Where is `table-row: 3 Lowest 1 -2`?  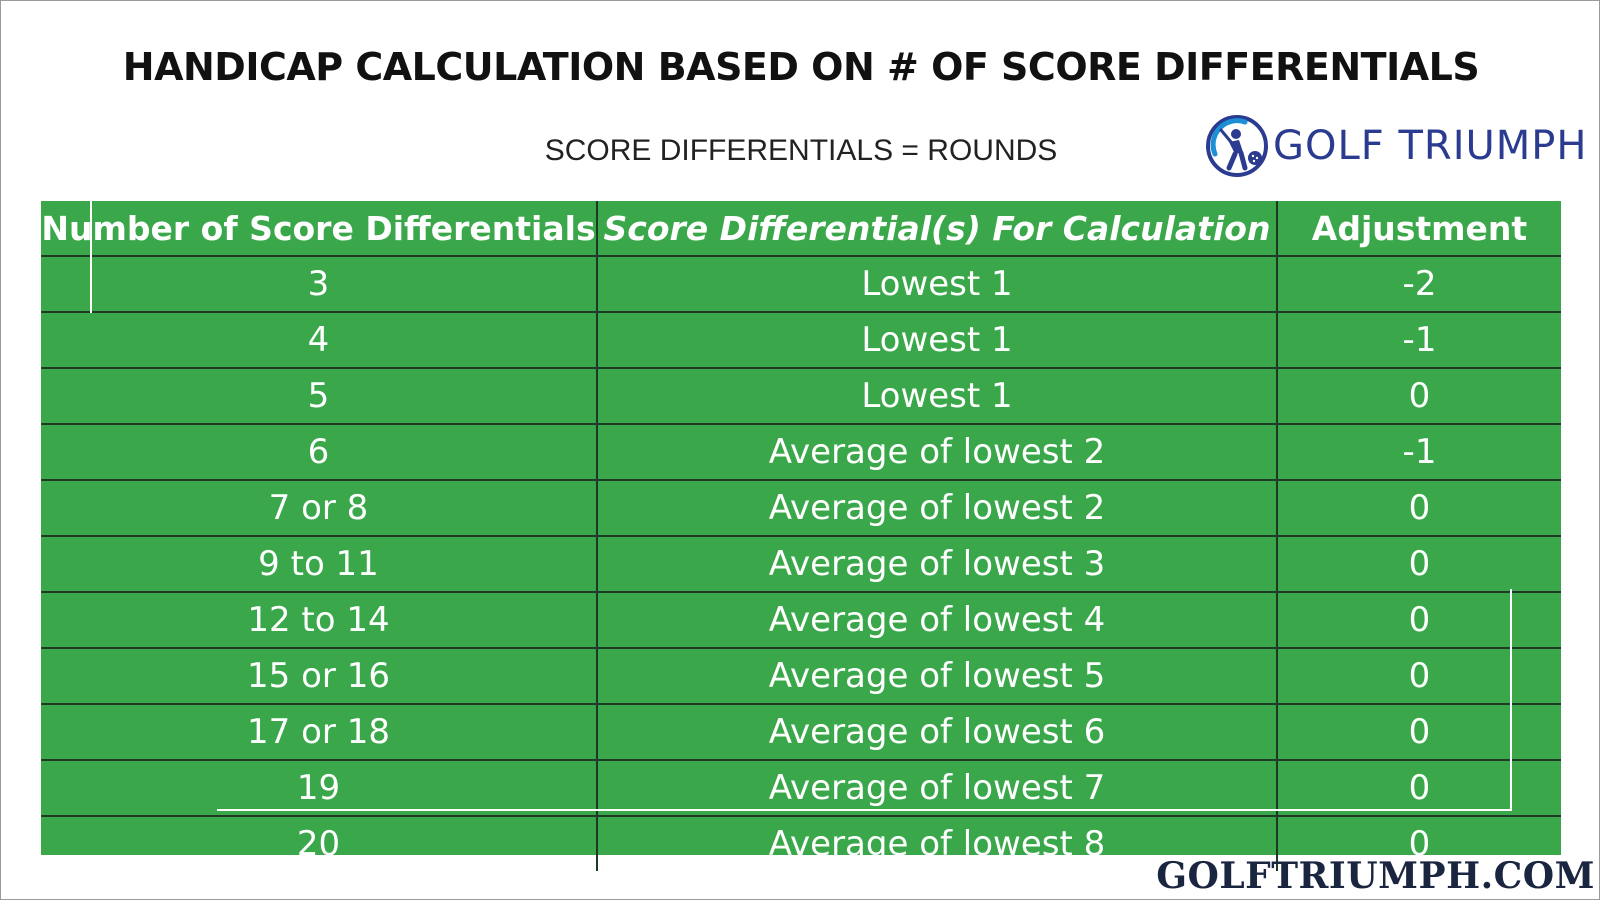
table-row: 3 Lowest 1 -2 is located at coordinates (801, 284).